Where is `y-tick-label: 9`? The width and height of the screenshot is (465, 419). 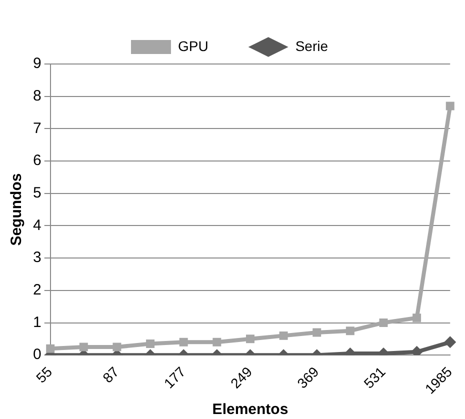
y-tick-label: 9 is located at coordinates (37, 63).